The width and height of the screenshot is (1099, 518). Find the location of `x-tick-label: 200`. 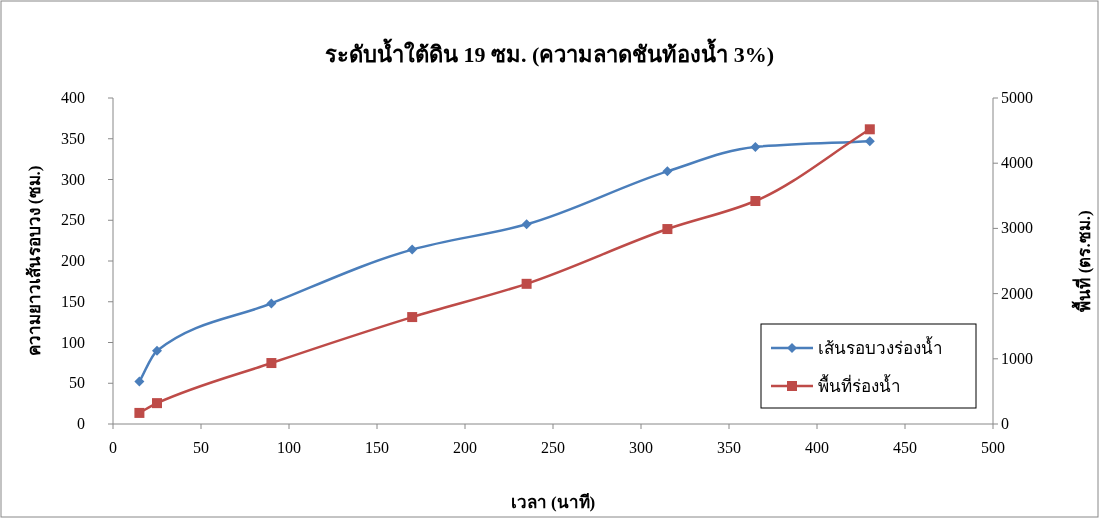

x-tick-label: 200 is located at coordinates (465, 447).